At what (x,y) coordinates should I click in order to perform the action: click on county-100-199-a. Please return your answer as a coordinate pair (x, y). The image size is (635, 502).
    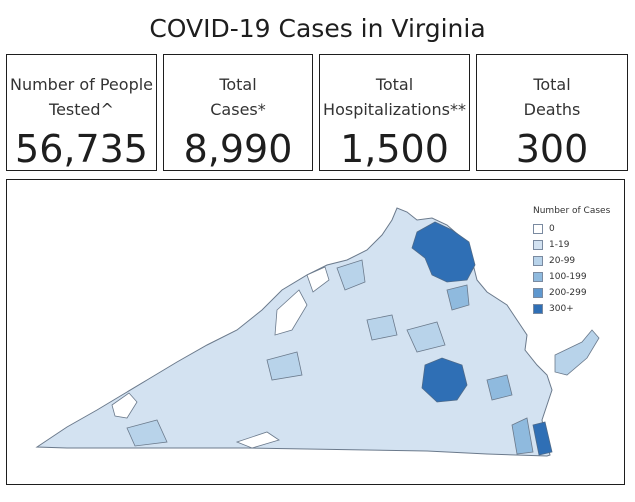
    Looking at the image, I should click on (458, 297).